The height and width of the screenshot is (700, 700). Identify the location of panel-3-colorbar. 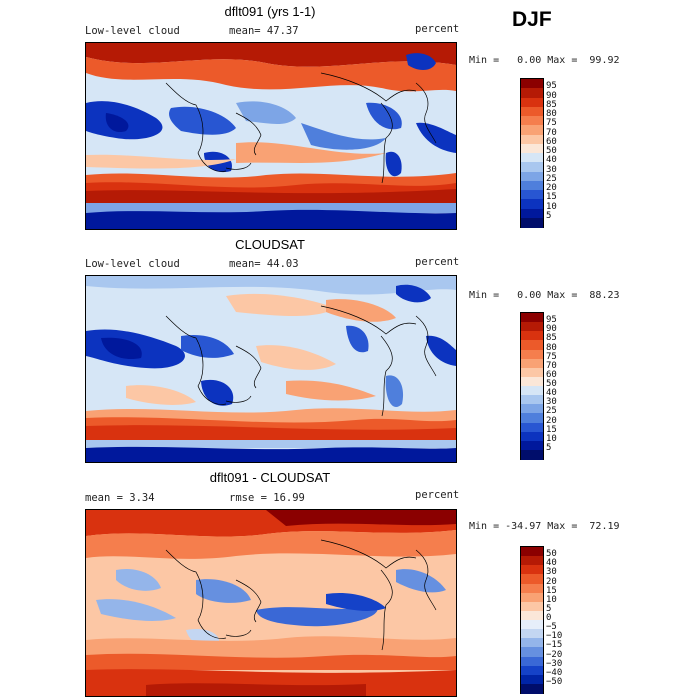
(532, 620).